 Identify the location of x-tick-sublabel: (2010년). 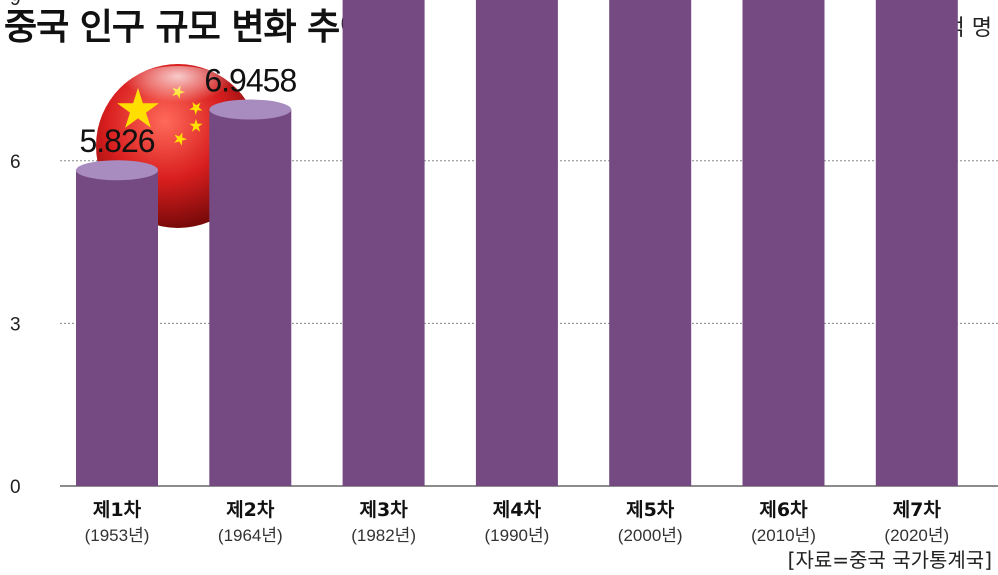
(783, 535).